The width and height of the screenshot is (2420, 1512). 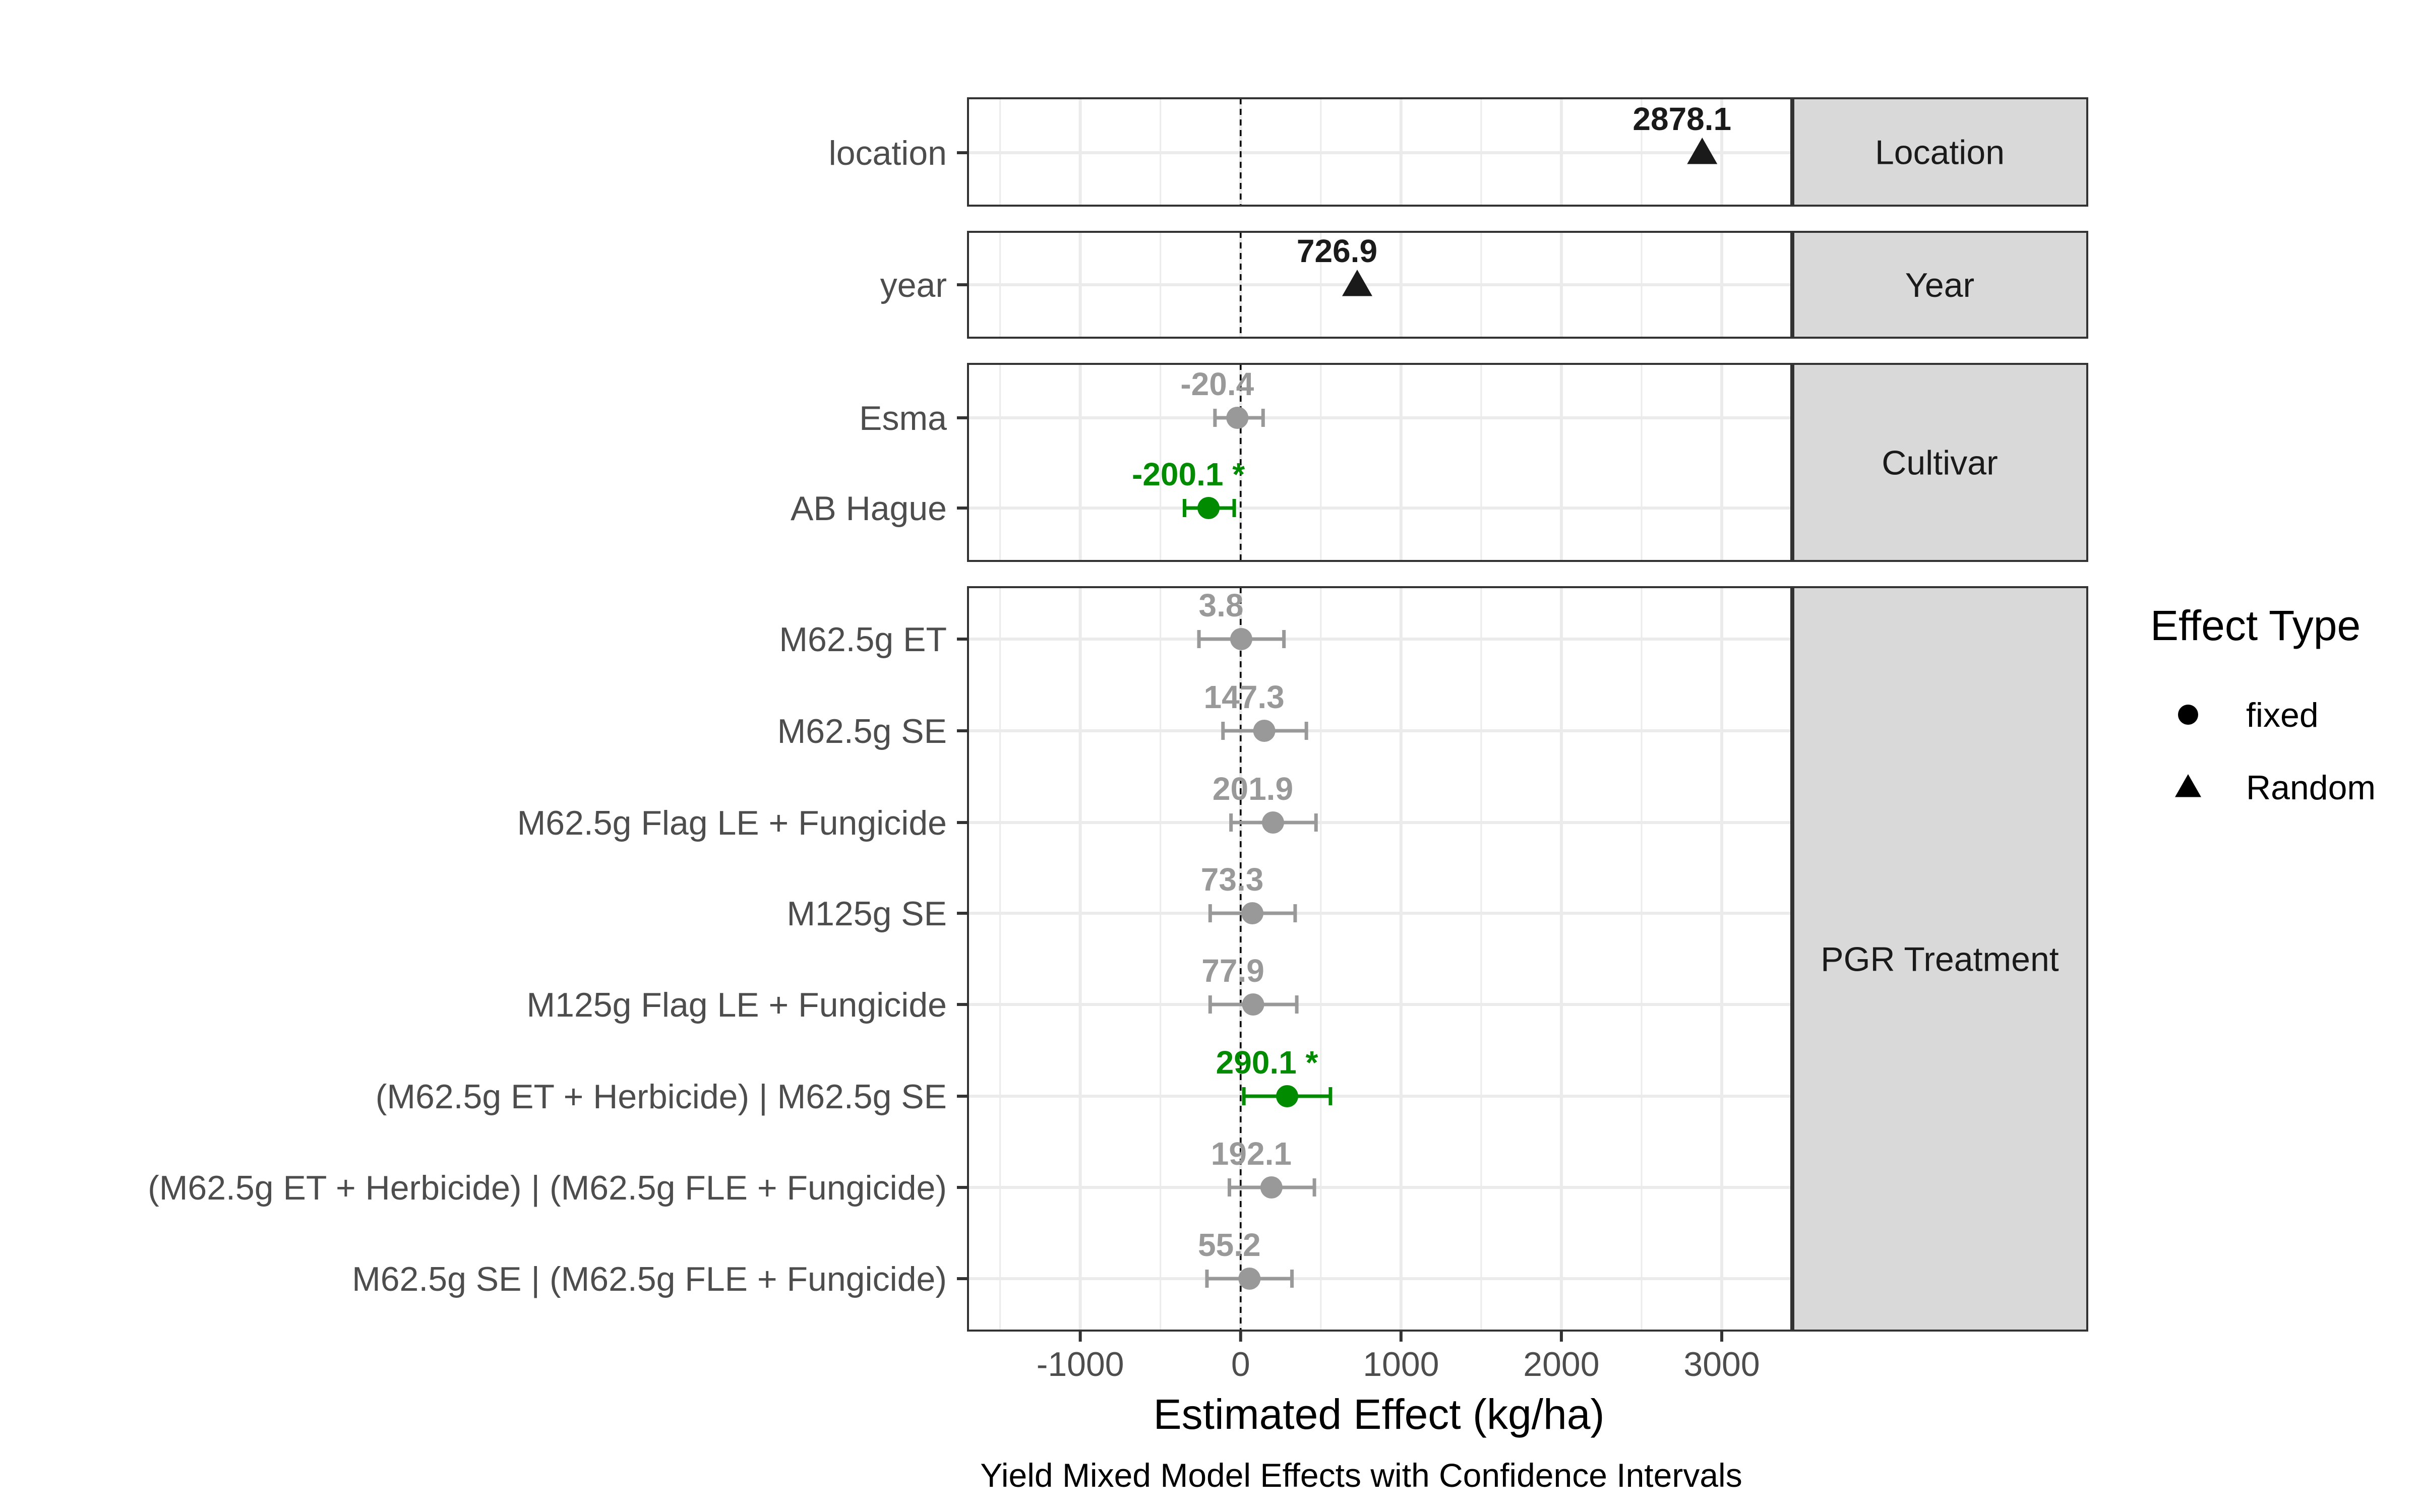 I want to click on y-tick-label: M62.5g SE, so click(x=862, y=731).